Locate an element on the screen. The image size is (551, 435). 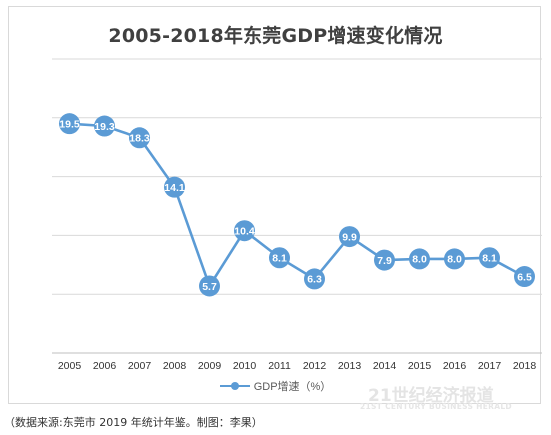
data-label: 14.1 is located at coordinates (174, 188).